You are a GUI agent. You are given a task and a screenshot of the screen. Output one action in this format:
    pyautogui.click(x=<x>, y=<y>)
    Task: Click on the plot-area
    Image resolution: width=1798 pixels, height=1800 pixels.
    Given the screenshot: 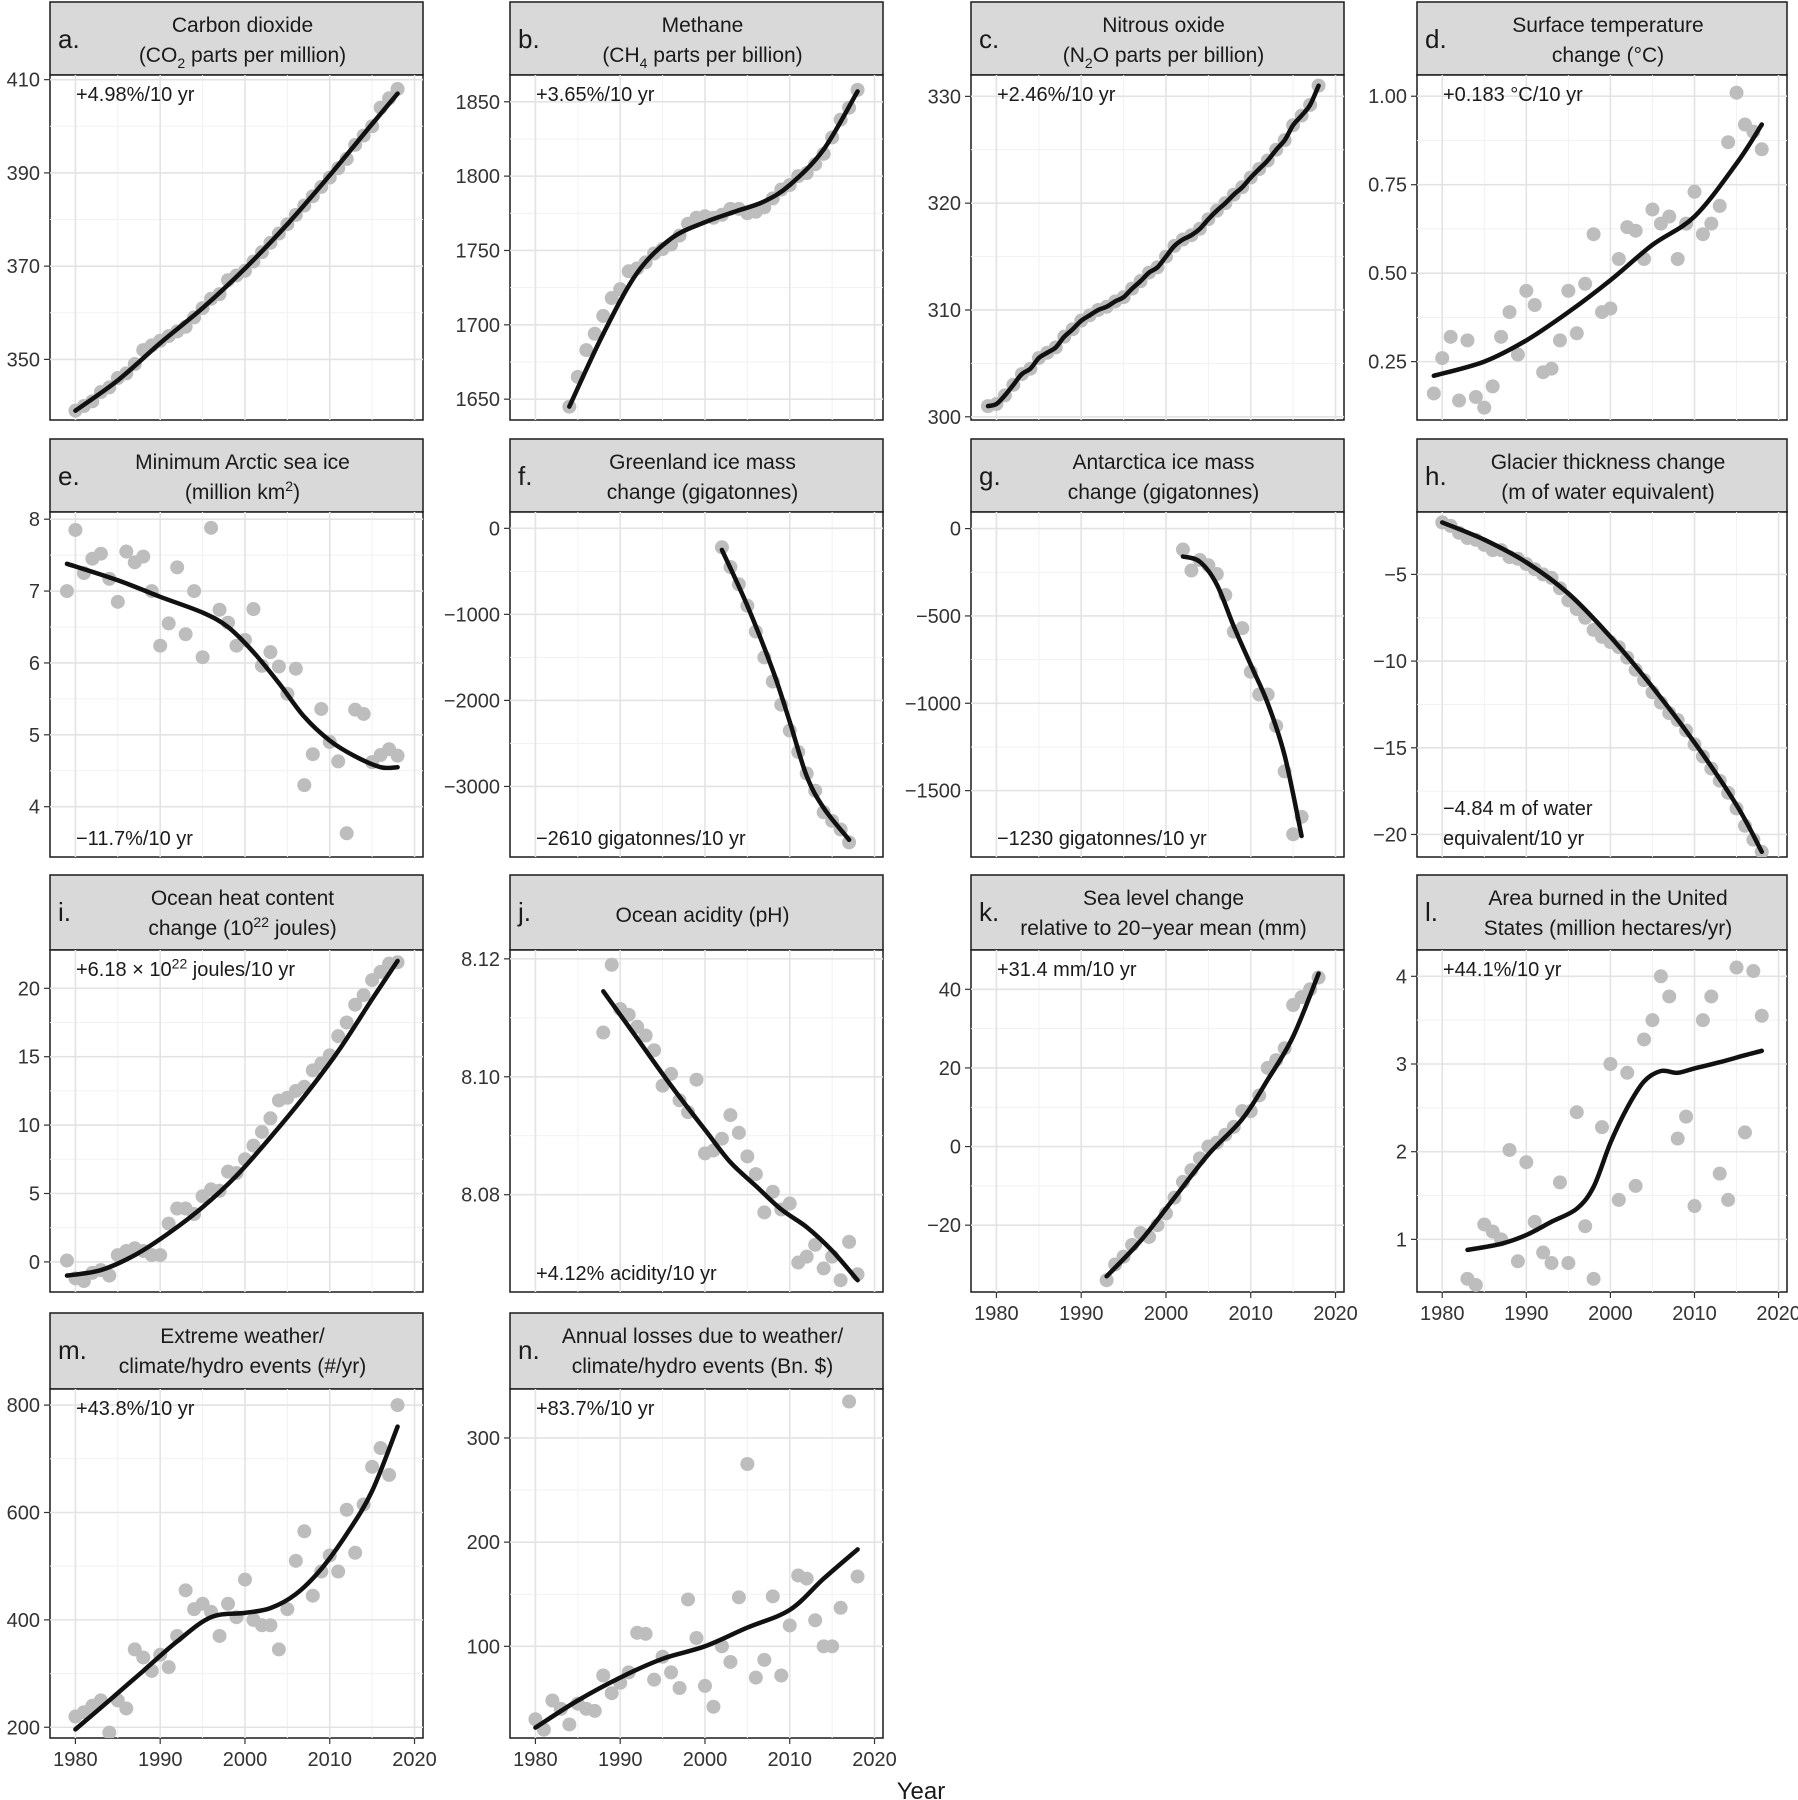 What is the action you would take?
    pyautogui.click(x=696, y=1563)
    